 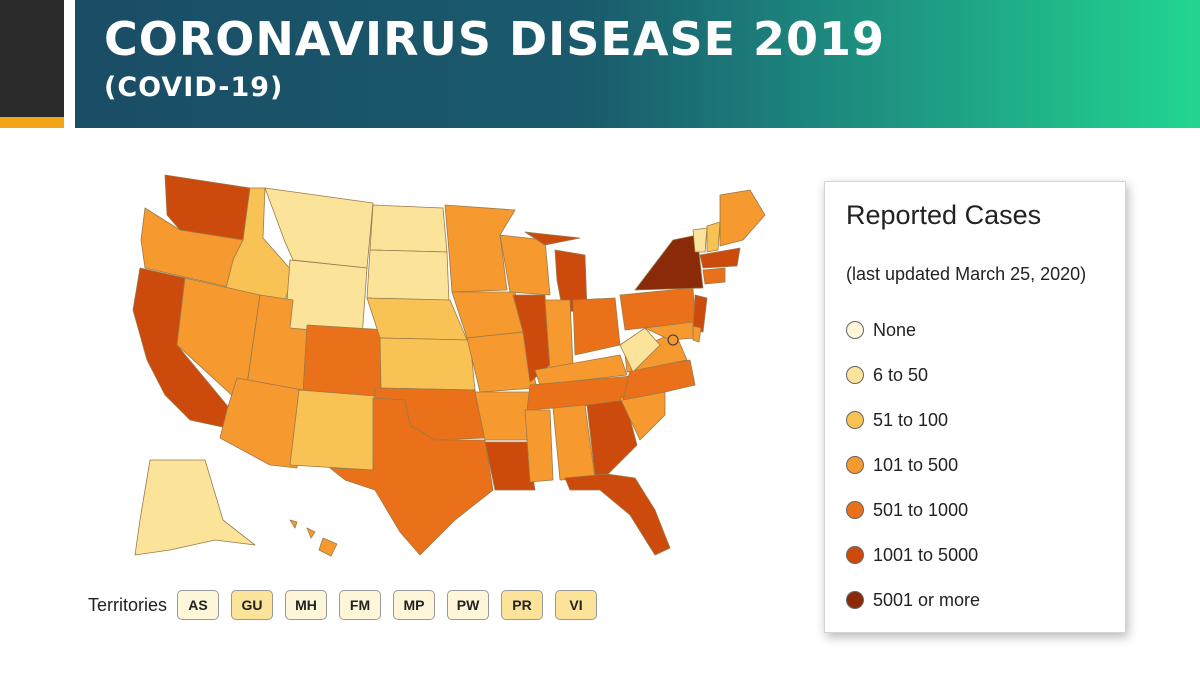 I want to click on territory-button-pw: PW, so click(x=468, y=605).